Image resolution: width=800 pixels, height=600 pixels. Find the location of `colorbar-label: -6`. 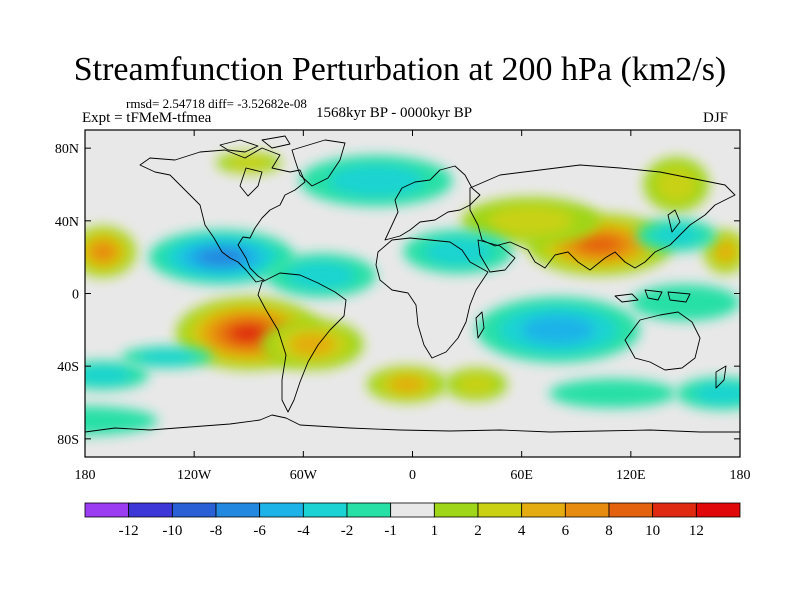

colorbar-label: -6 is located at coordinates (259, 531).